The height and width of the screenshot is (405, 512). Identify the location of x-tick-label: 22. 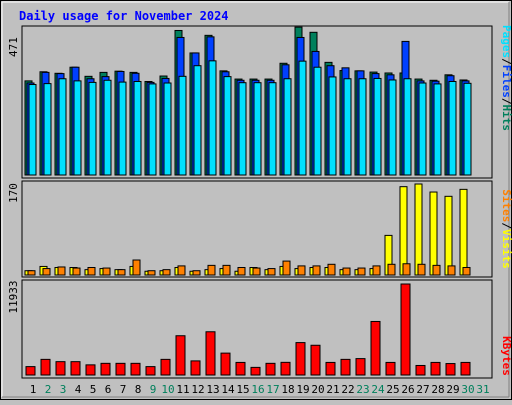
(347, 389).